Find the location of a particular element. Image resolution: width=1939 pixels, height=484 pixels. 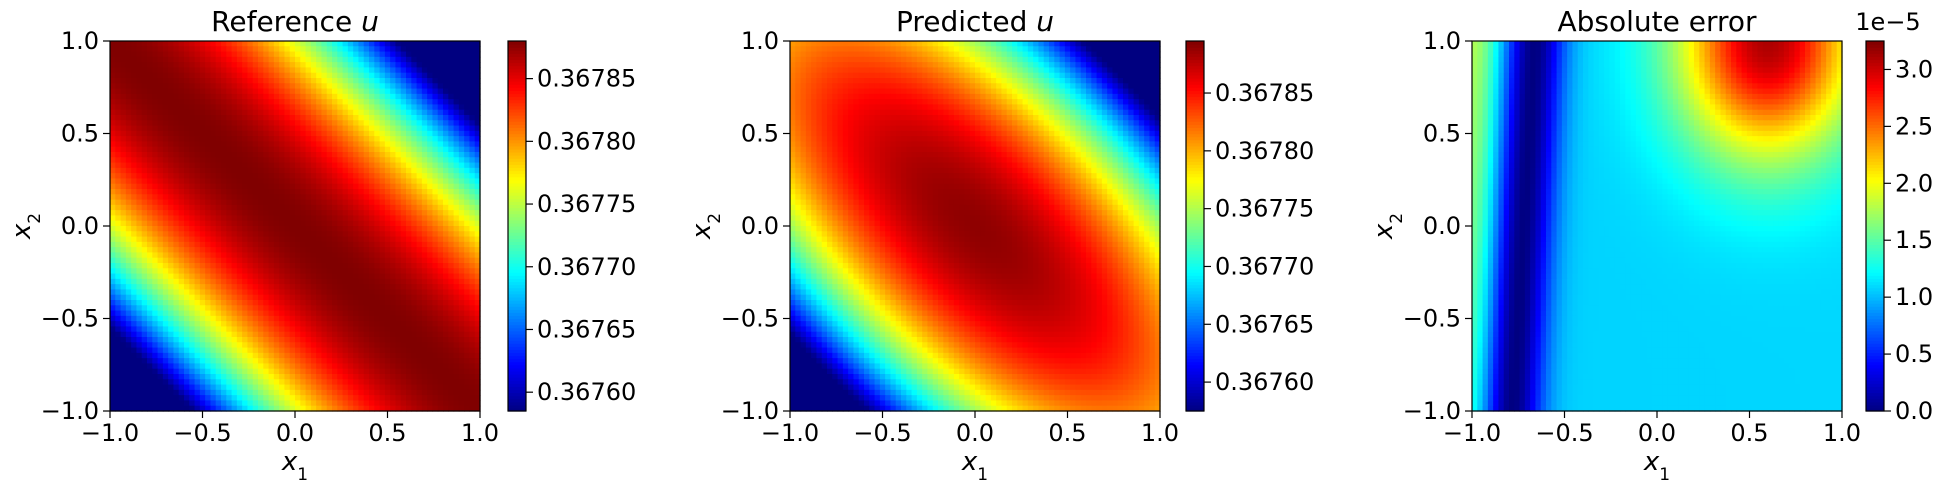

x-tick-label: −1.0 is located at coordinates (110, 433).